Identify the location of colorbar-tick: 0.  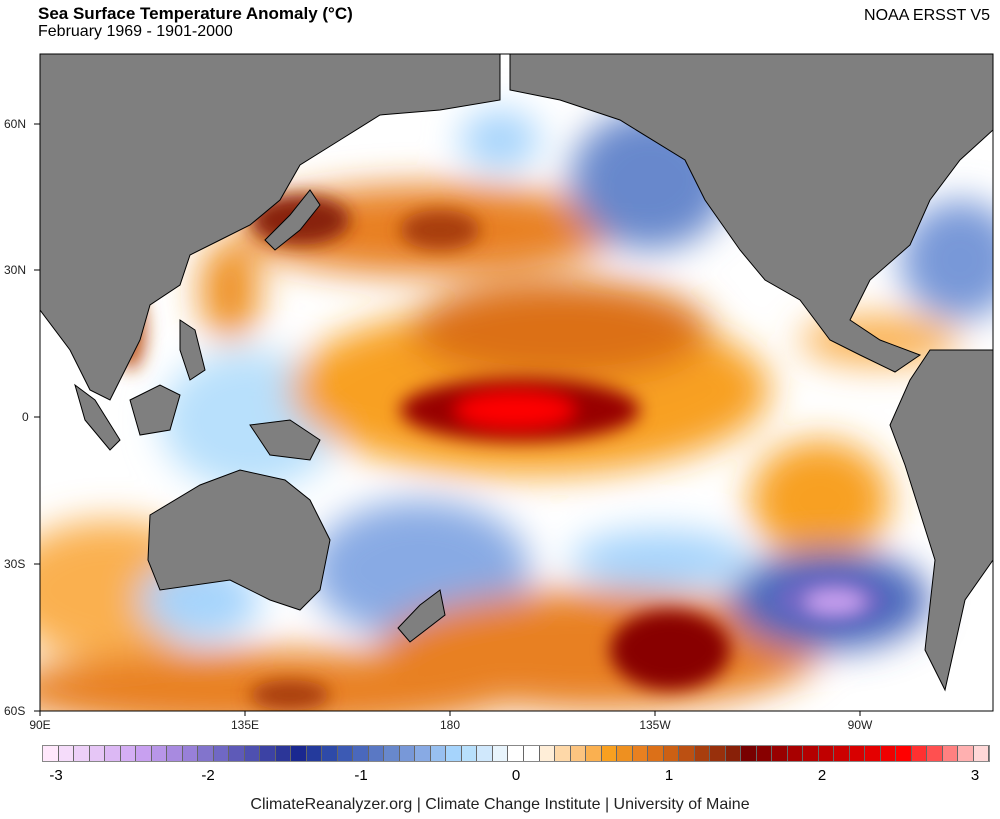
(516, 775).